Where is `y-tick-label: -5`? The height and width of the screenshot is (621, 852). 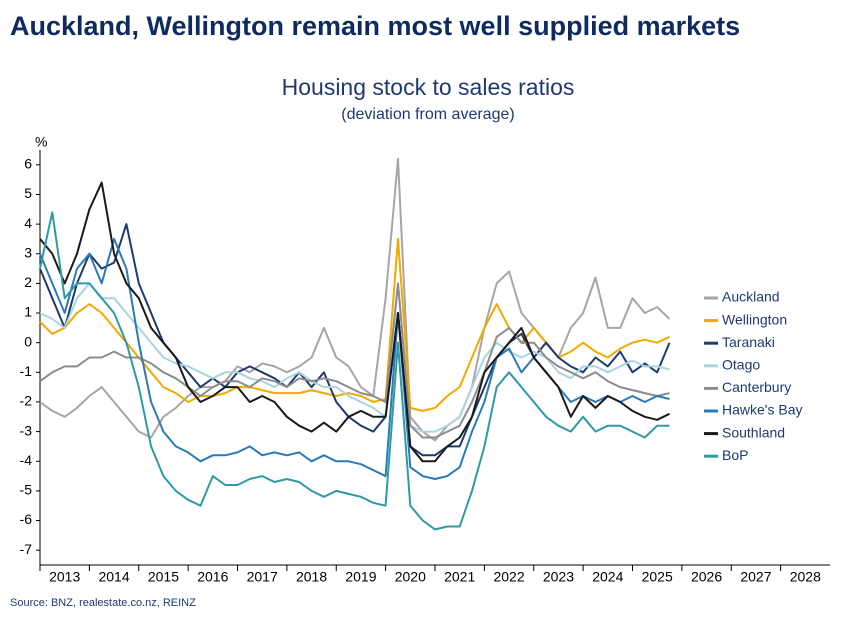
y-tick-label: -5 is located at coordinates (26, 490).